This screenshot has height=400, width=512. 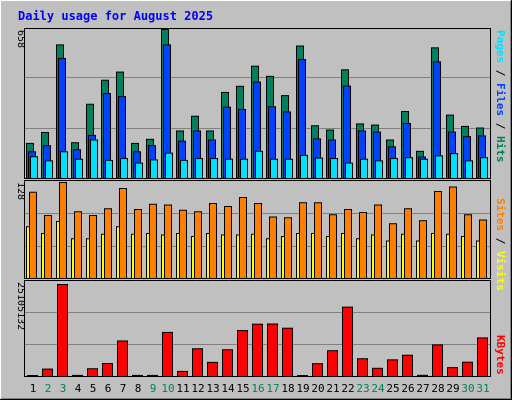 What do you see at coordinates (407, 388) in the screenshot?
I see `day-label-26: 26` at bounding box center [407, 388].